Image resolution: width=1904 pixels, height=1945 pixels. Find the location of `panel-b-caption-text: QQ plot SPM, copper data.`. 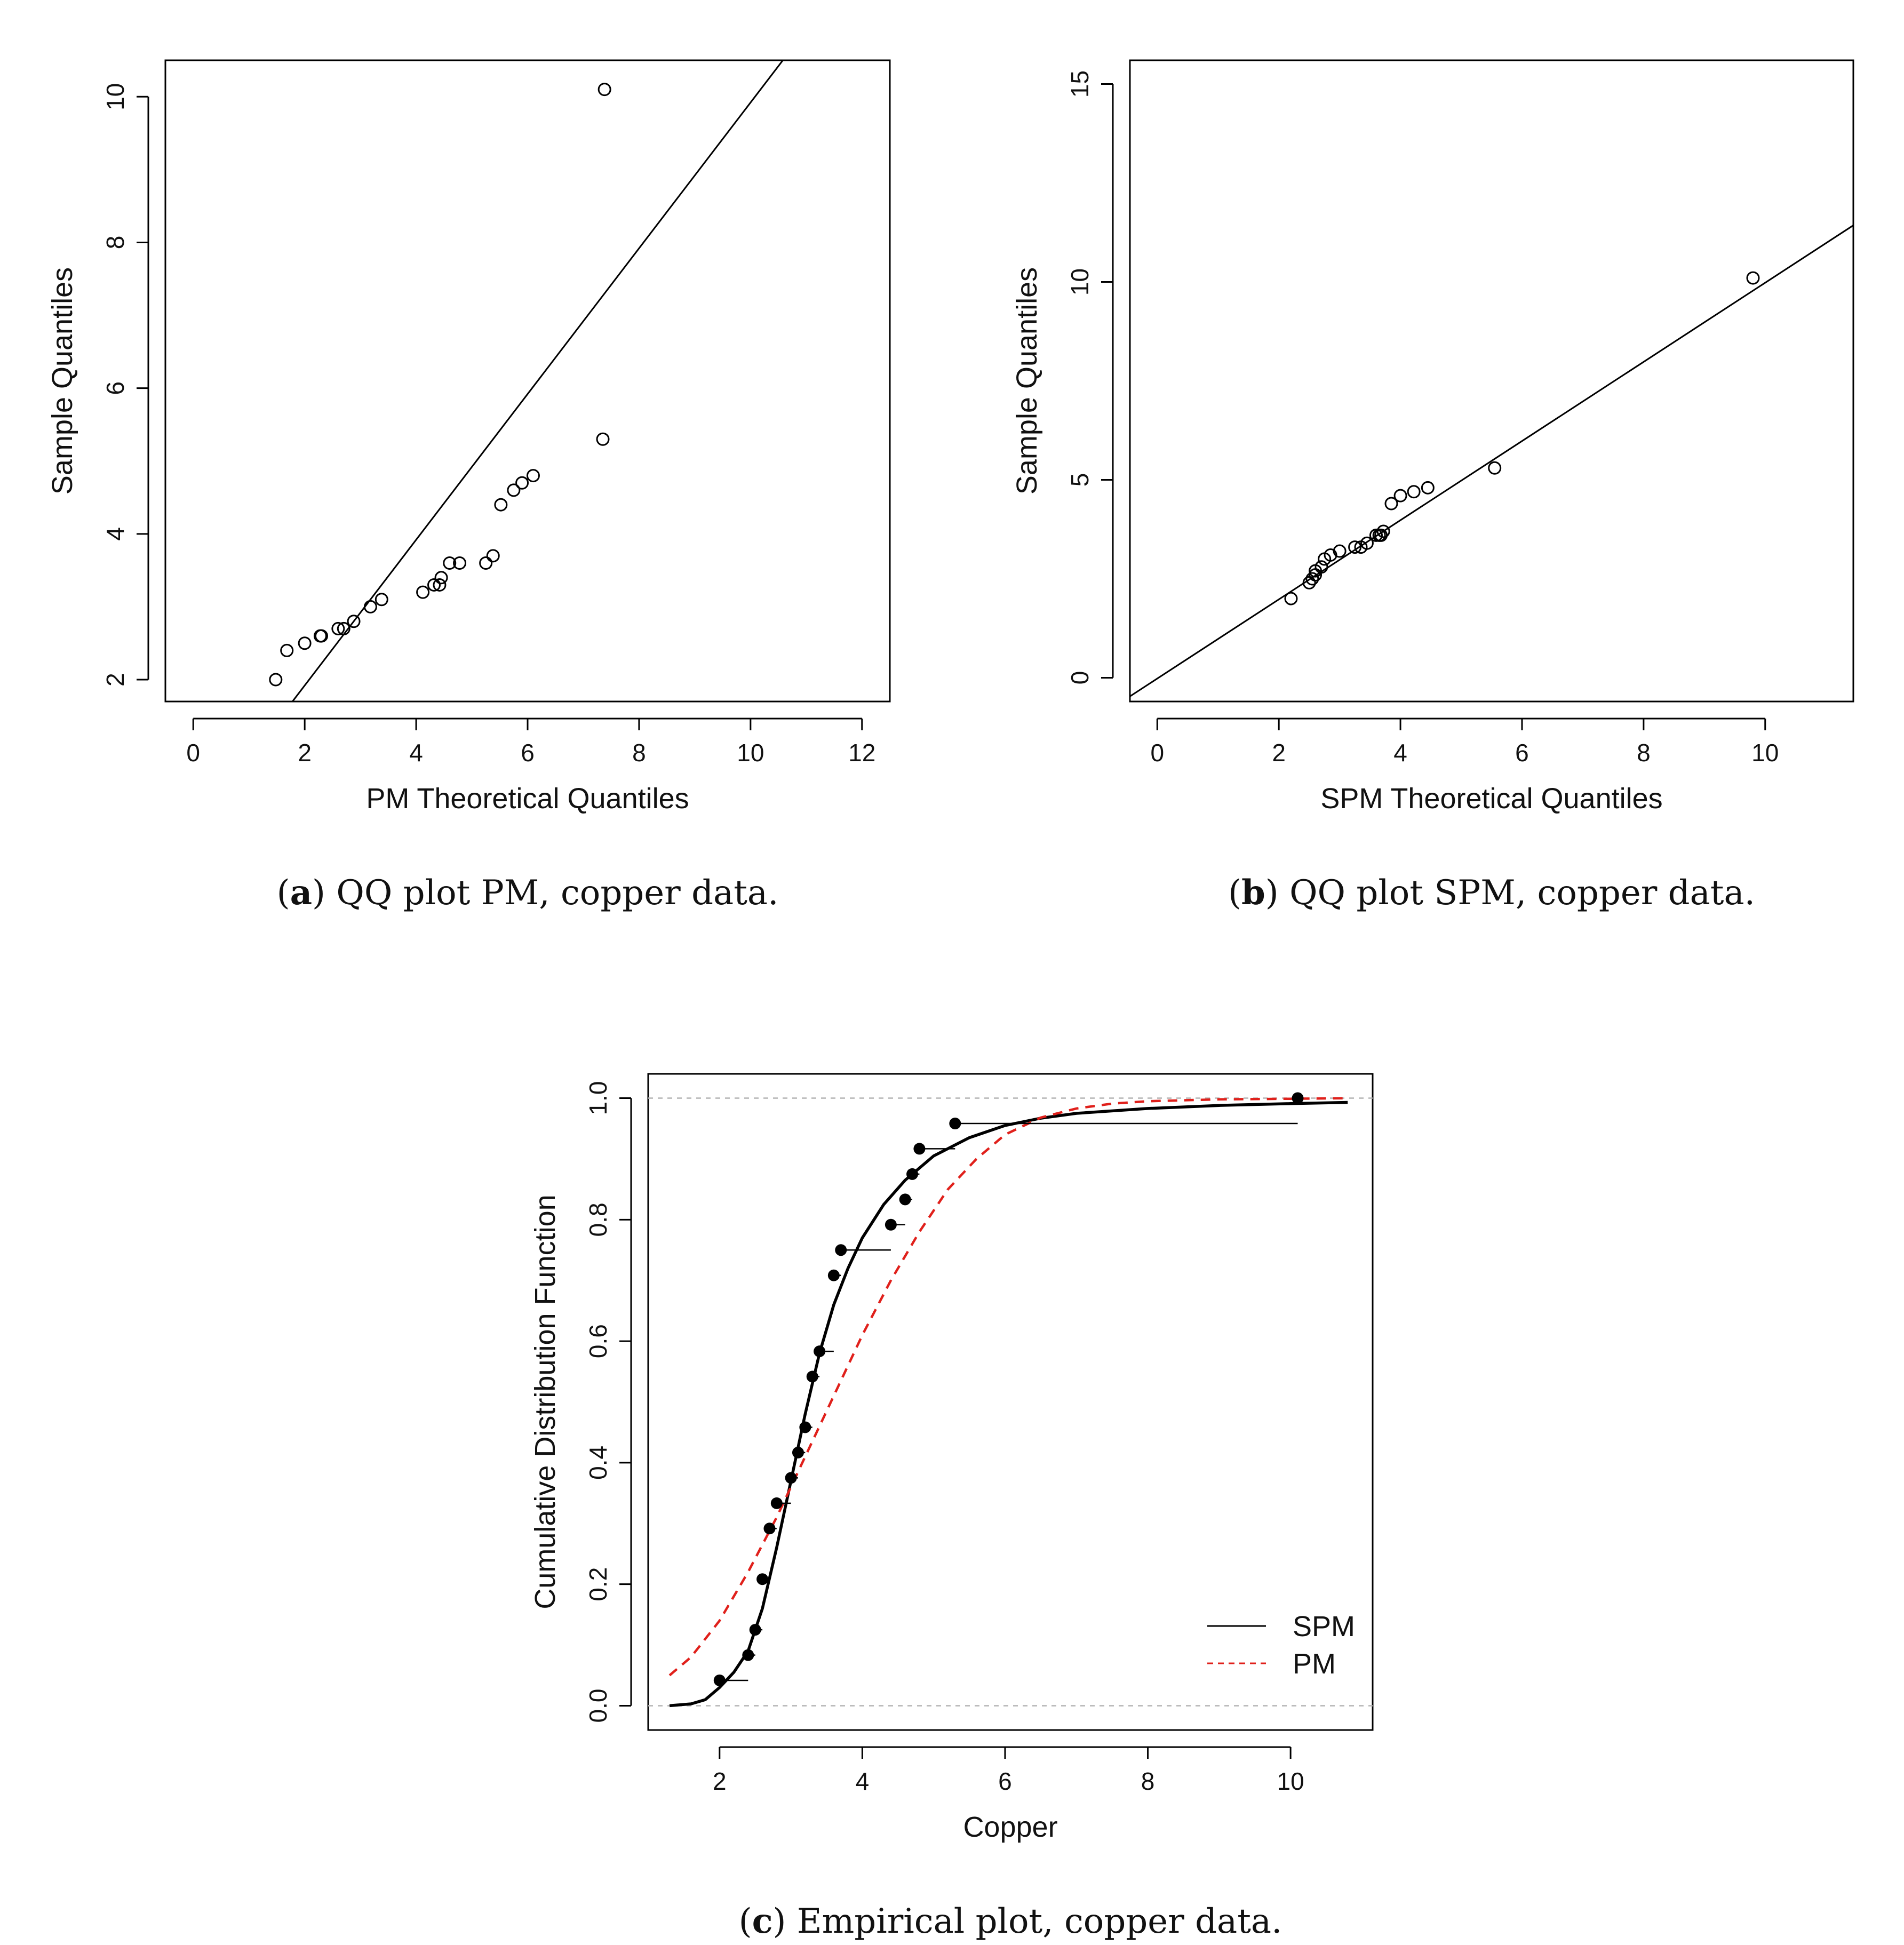

panel-b-caption-text: QQ plot SPM, copper data. is located at coordinates (1522, 893).